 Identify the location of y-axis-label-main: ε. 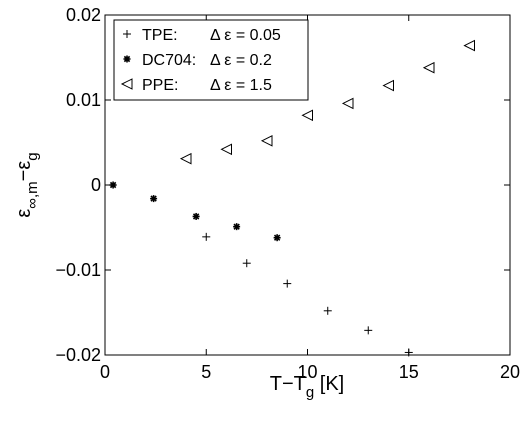
(24, 213).